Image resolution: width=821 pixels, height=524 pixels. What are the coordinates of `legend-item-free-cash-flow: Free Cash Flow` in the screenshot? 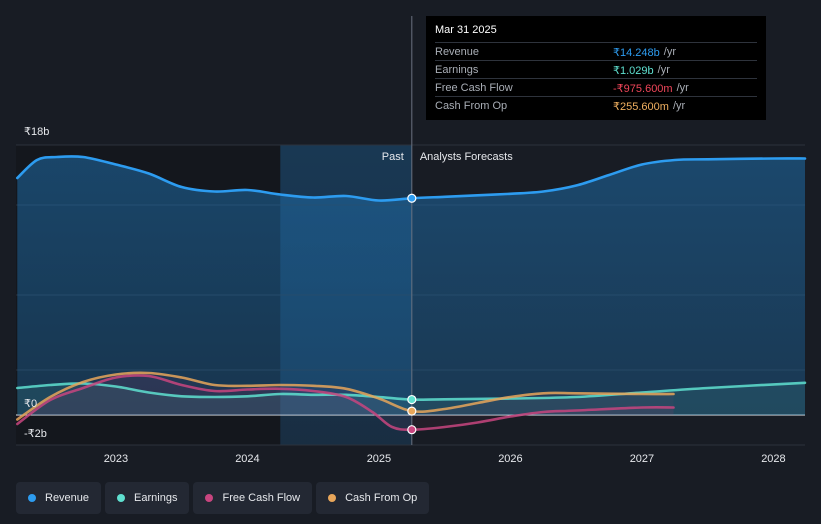 It's located at (253, 498).